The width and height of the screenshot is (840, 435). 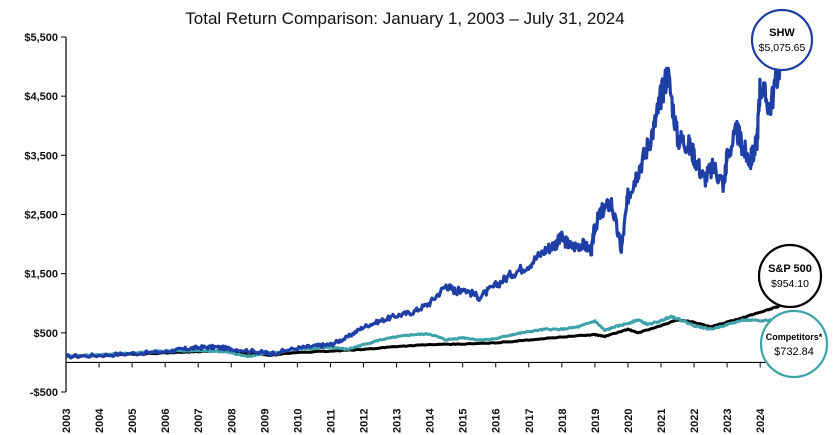 I want to click on x-tick-label: 2007, so click(x=199, y=421).